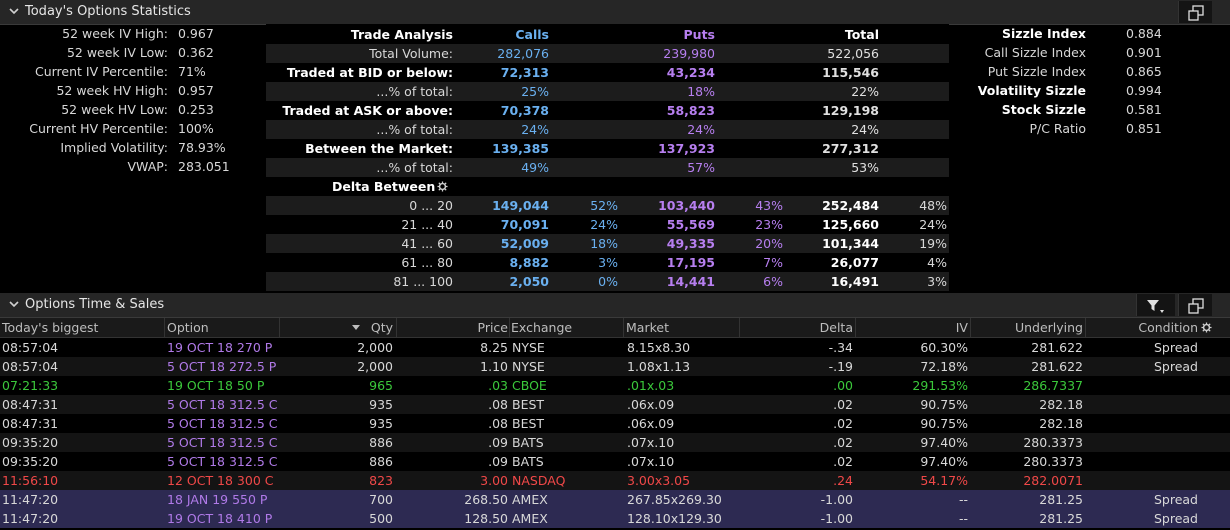  Describe the element at coordinates (524, 224) in the screenshot. I see `delta-calls: 70,091` at that location.